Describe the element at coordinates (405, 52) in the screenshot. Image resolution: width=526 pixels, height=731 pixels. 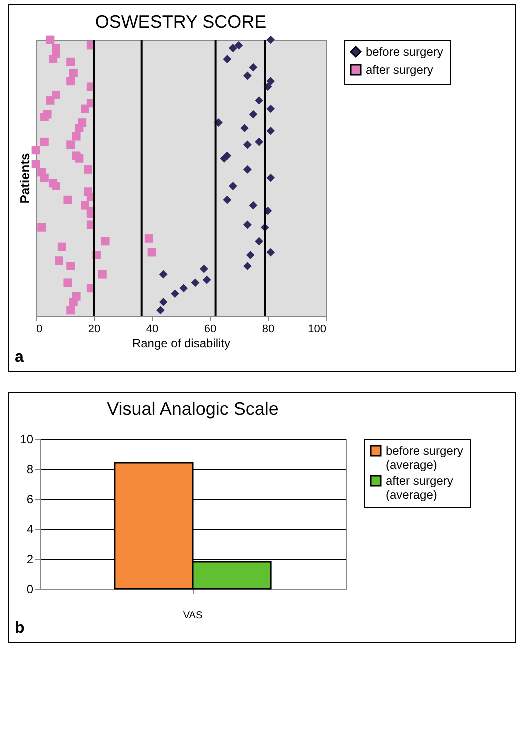
I see `legend-label: before surgery` at that location.